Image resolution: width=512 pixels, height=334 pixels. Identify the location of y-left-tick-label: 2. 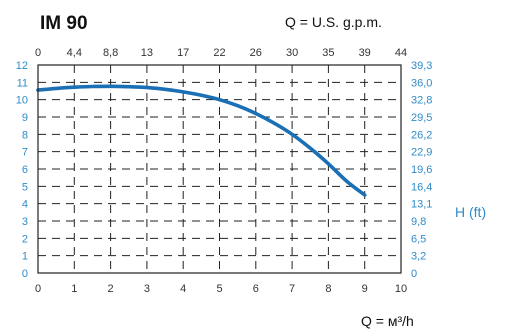
(25, 239).